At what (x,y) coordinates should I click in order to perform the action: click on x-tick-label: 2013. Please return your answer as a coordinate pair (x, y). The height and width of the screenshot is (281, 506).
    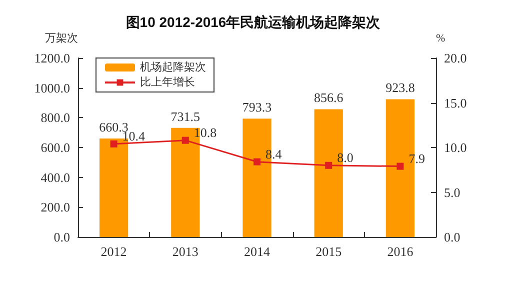
    Looking at the image, I should click on (185, 251).